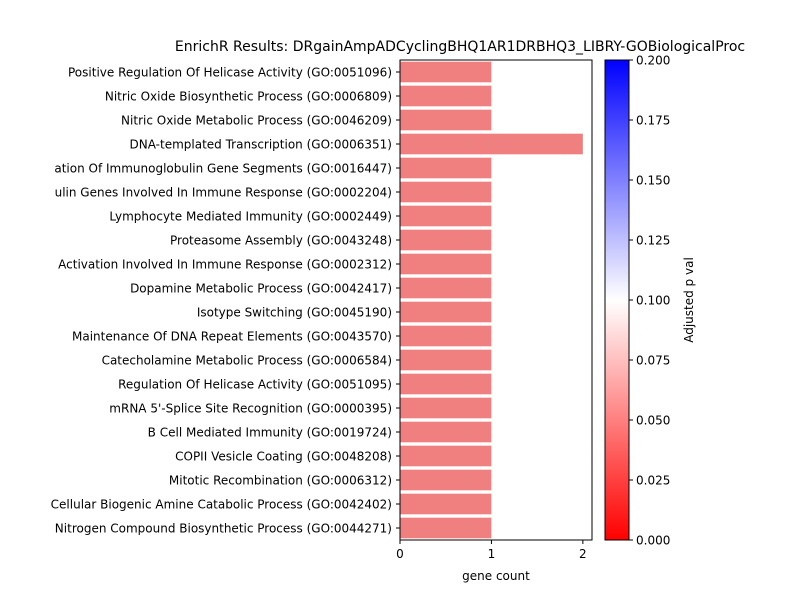 The height and width of the screenshot is (600, 800). What do you see at coordinates (689, 300) in the screenshot?
I see `colorbar-label: Adjusted p val` at bounding box center [689, 300].